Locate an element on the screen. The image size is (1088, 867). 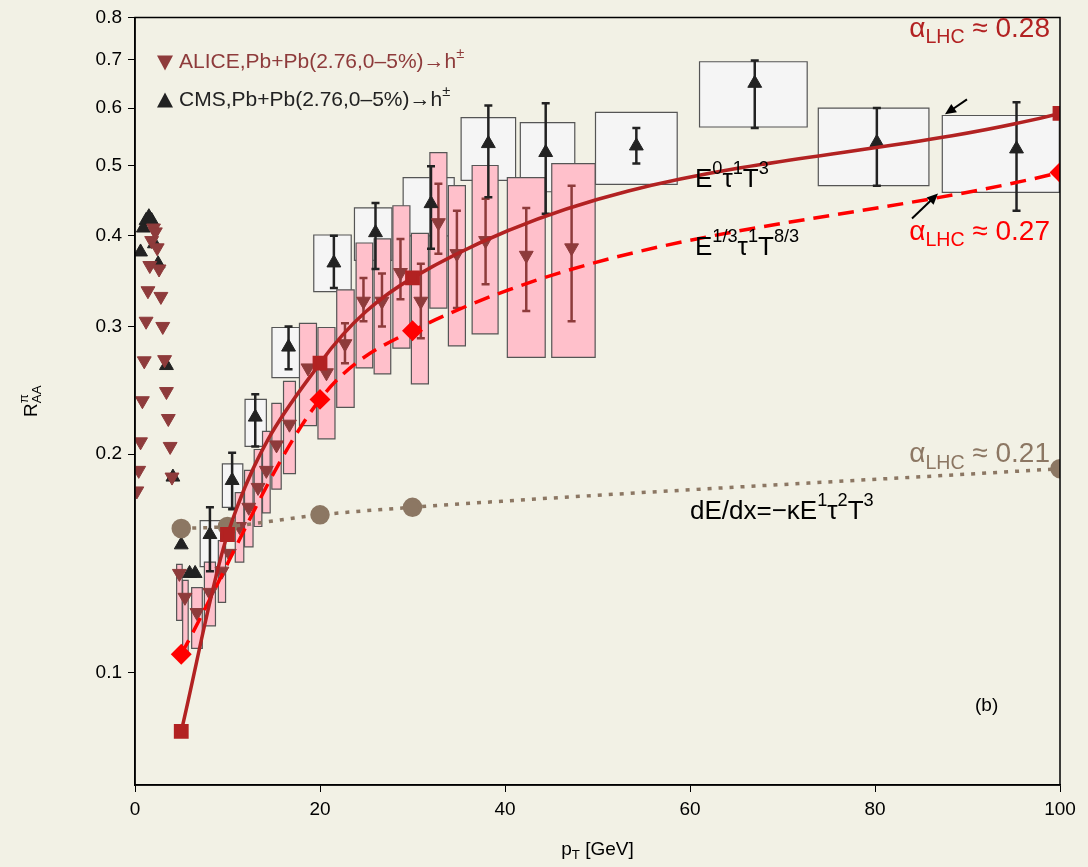
y-tick-label: 0.7 is located at coordinates (108, 58).